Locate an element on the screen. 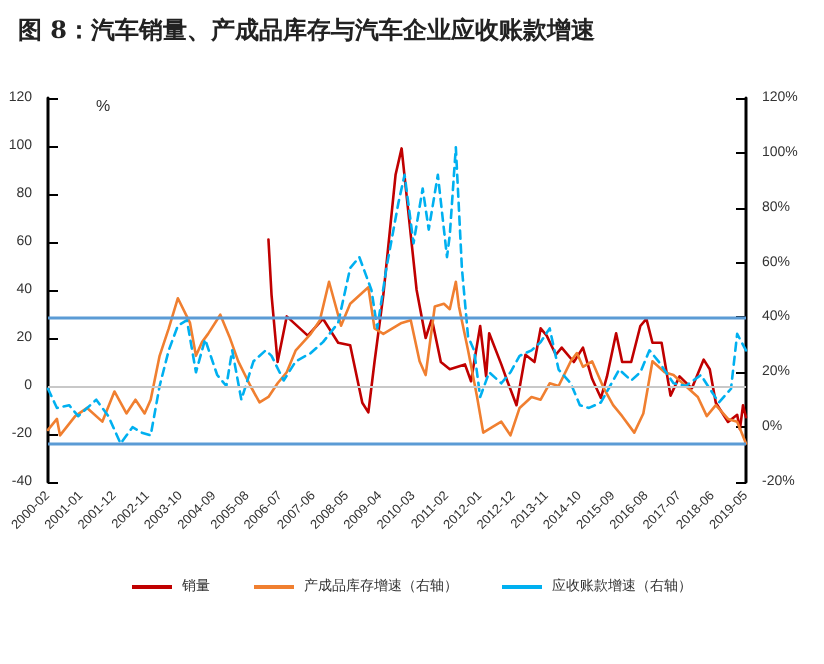 The image size is (824, 664). chart-title: 图 8：汽车销量、产成品库存与汽车企业应收账款增速 is located at coordinates (308, 30).